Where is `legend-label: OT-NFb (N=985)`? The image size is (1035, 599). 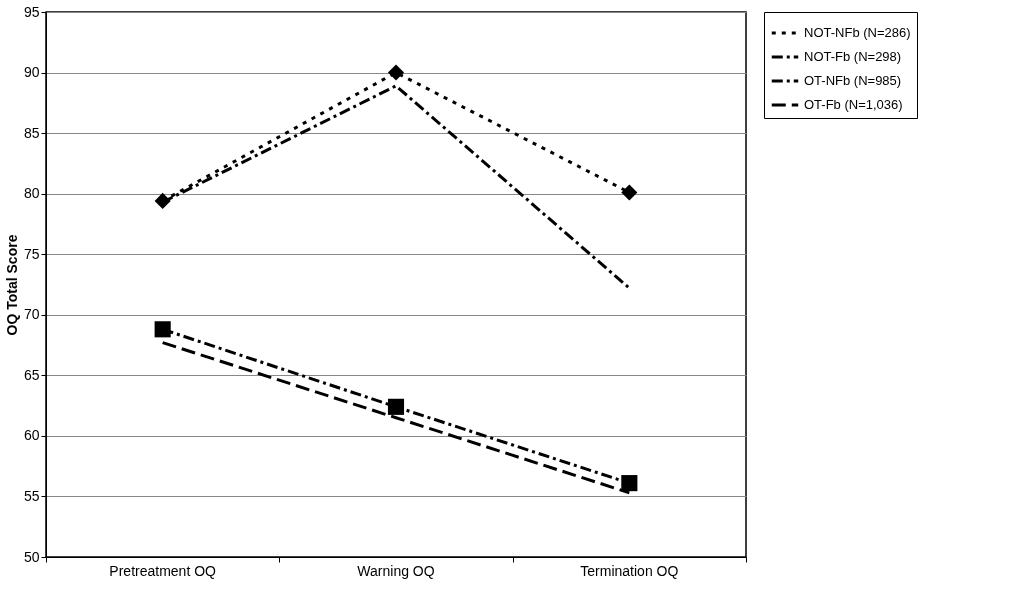
legend-label: OT-NFb (N=985) is located at coordinates (853, 80).